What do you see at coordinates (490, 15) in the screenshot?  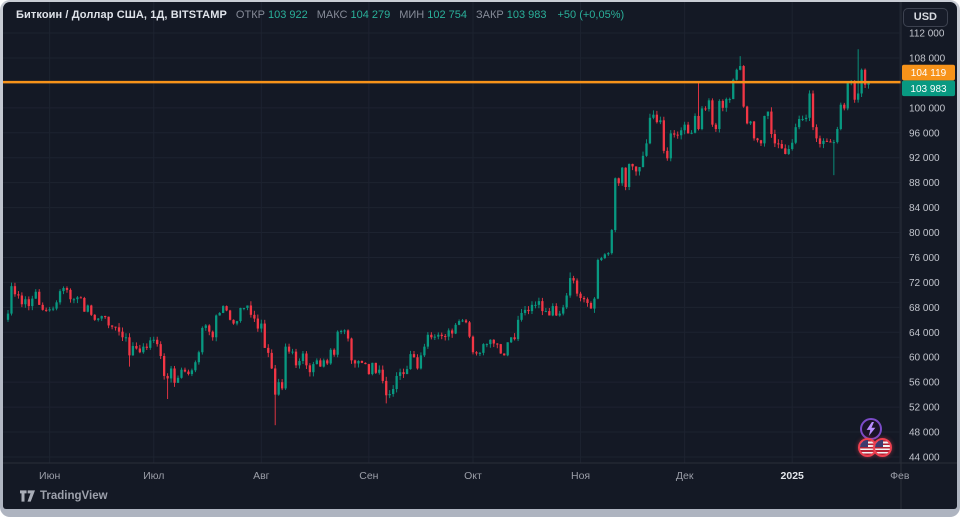 I see `close-label: ЗАКР` at bounding box center [490, 15].